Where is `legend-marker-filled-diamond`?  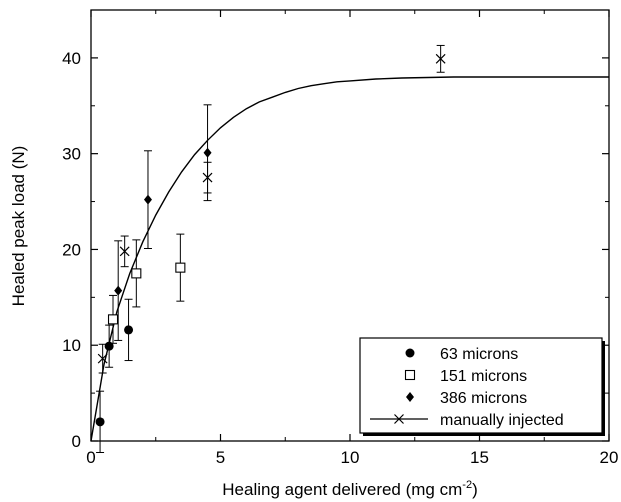
legend-marker-filled-diamond is located at coordinates (410, 397).